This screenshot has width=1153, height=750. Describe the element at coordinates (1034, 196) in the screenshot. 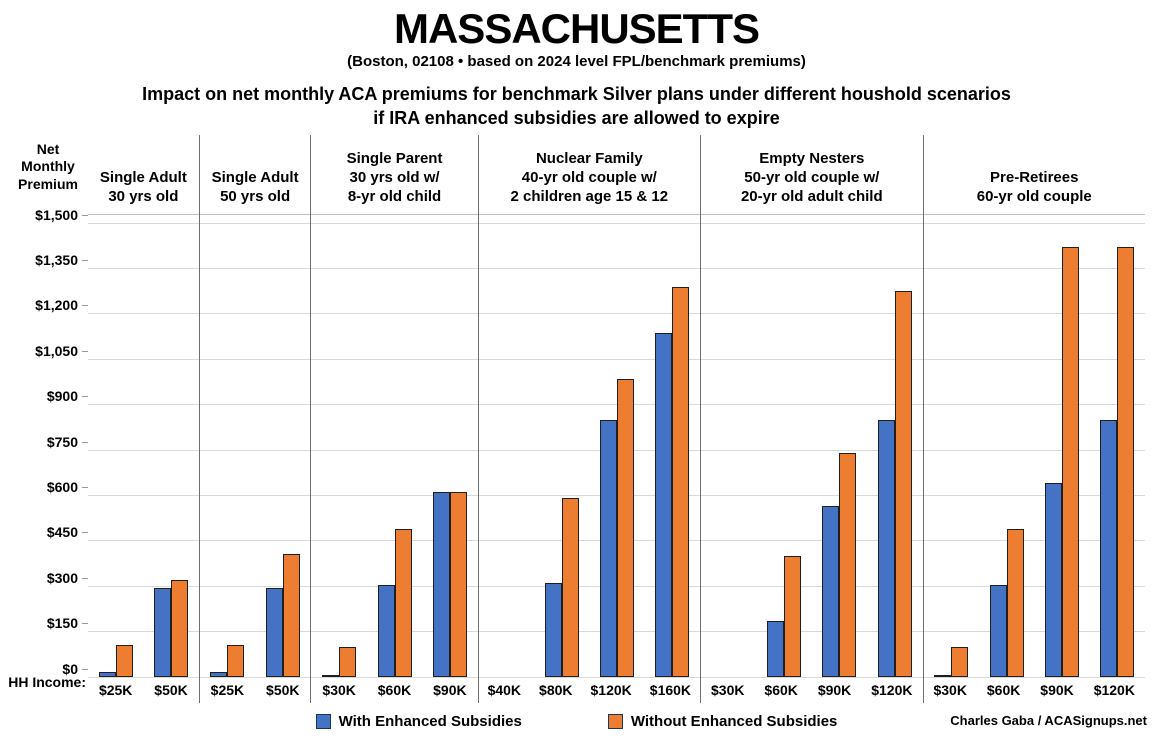

I see `scenario-group-header-line: 60-yr old couple` at that location.